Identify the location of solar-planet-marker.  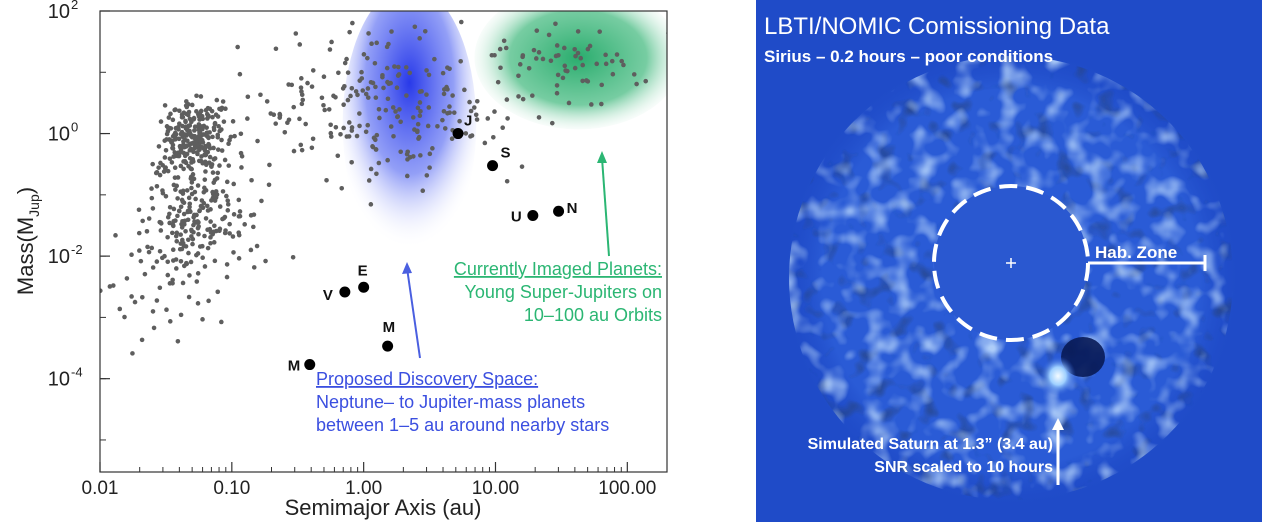
(388, 346).